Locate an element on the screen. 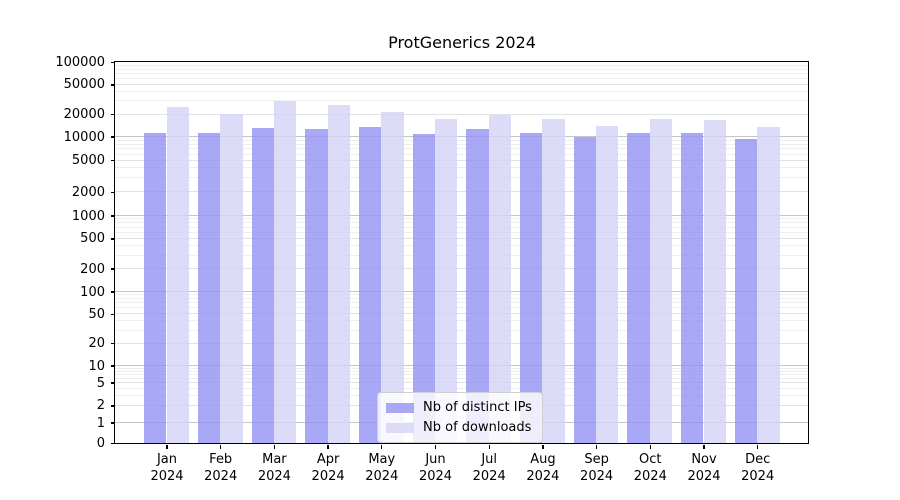  x-tick-month: Jan is located at coordinates (167, 459).